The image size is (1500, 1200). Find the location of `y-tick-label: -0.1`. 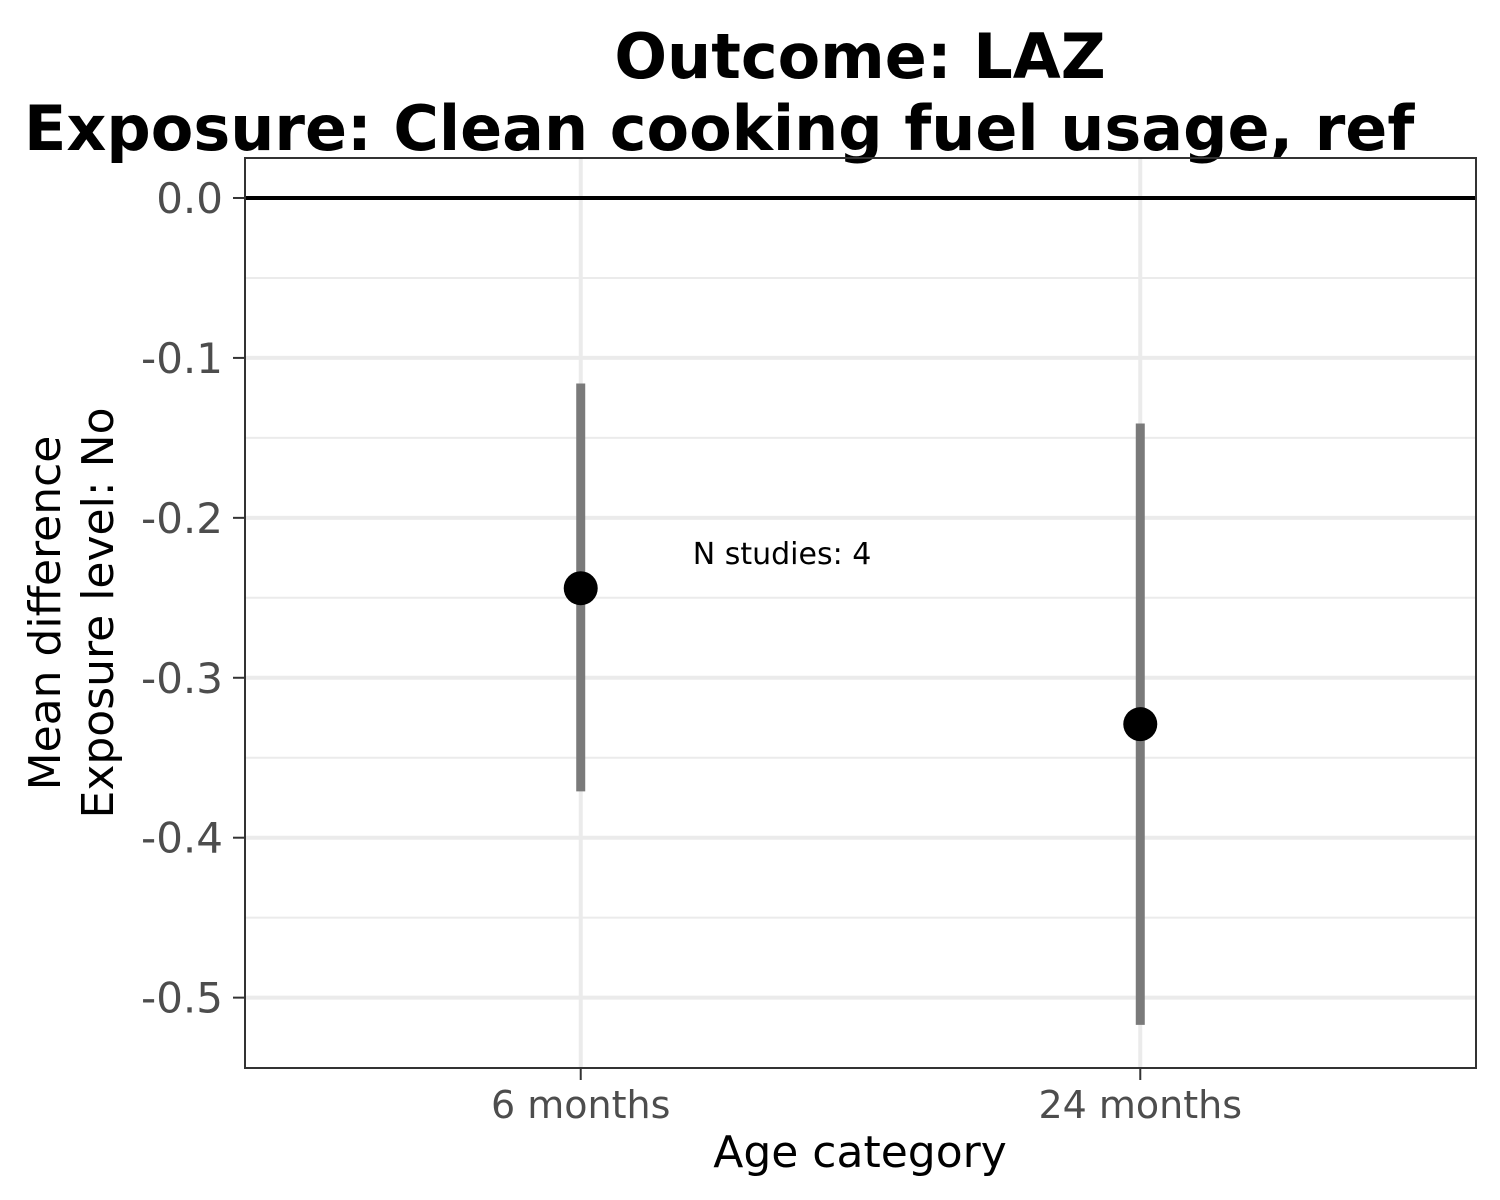

y-tick-label: -0.1 is located at coordinates (182, 358).